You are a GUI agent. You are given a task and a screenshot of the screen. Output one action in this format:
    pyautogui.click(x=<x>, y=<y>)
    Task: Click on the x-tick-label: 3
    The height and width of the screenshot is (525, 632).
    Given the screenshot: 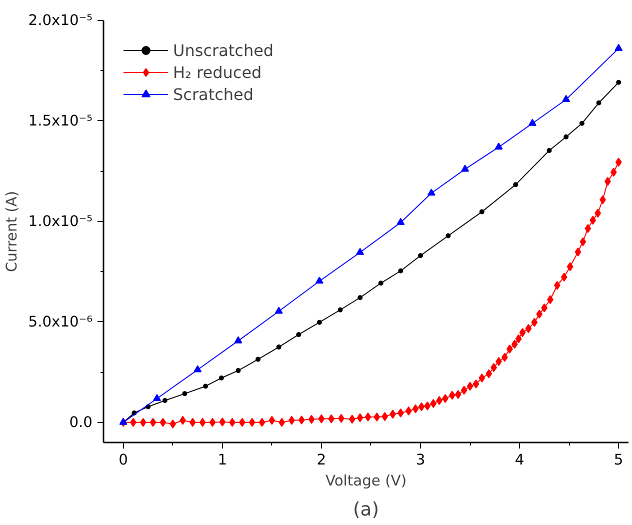 What is the action you would take?
    pyautogui.click(x=421, y=460)
    